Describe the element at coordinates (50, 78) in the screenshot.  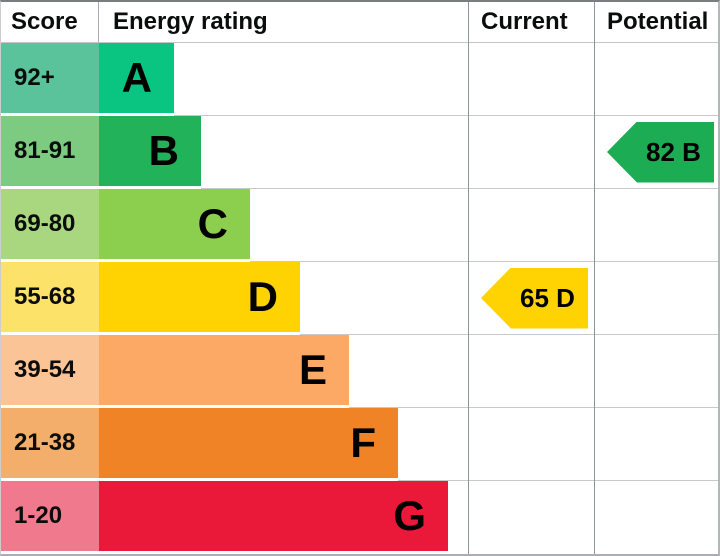
I see `score-range-a: 92+` at that location.